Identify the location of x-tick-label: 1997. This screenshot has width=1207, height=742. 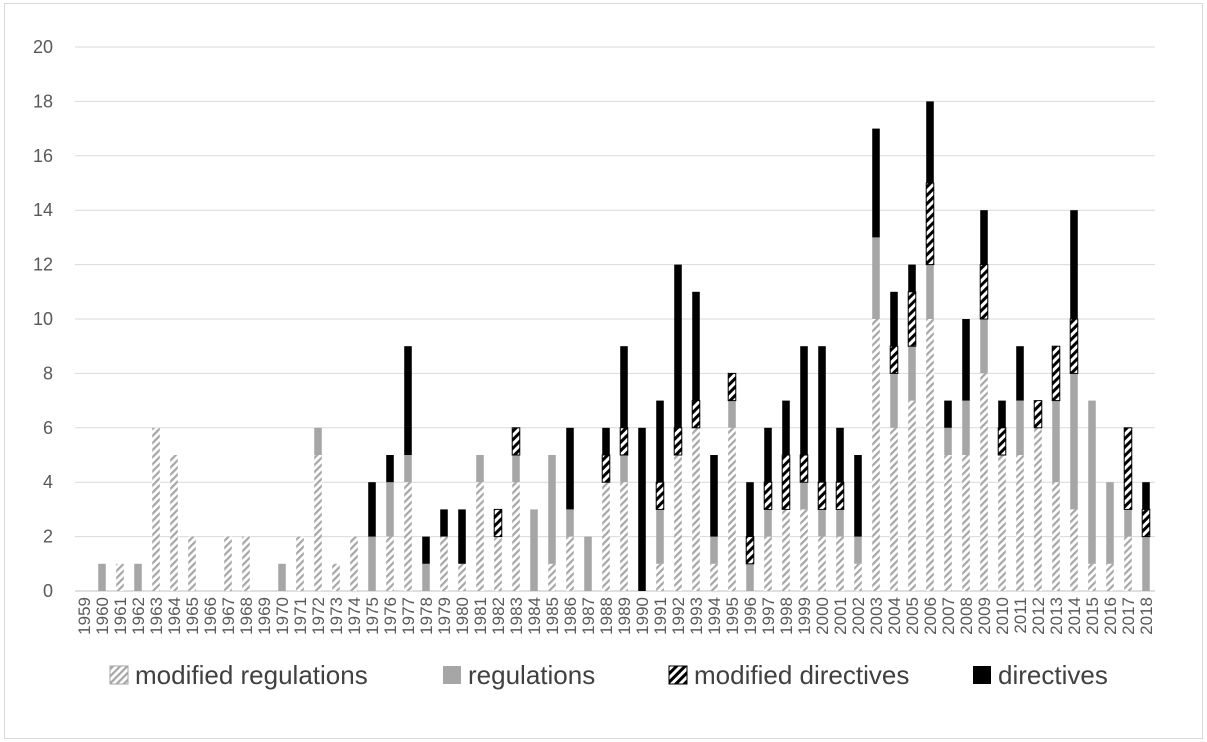
(768, 616).